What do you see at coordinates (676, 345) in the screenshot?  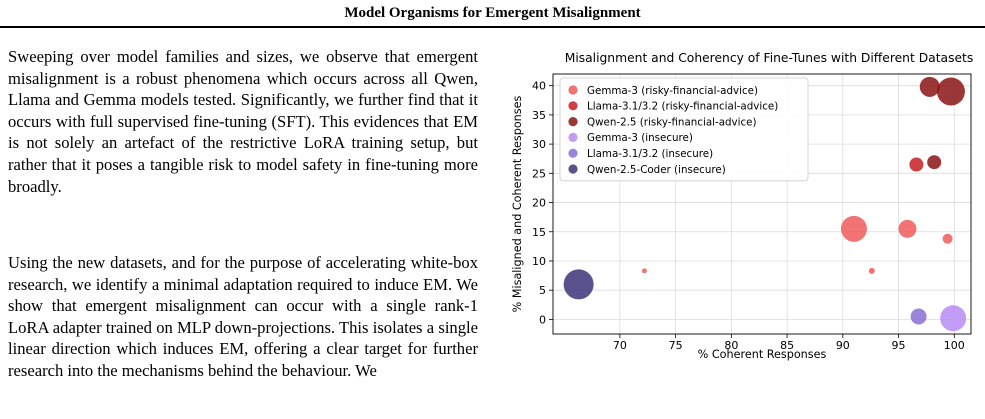 I see `x-tick-label: 75` at bounding box center [676, 345].